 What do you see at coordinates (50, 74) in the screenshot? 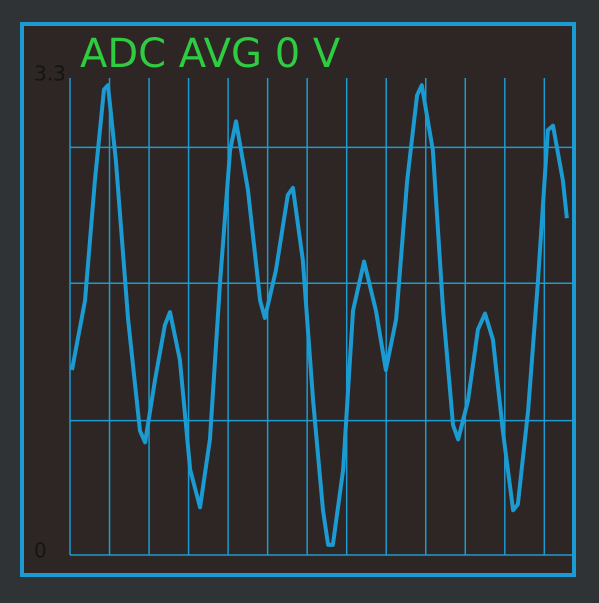
I see `y-tick-label: 3.3` at bounding box center [50, 74].